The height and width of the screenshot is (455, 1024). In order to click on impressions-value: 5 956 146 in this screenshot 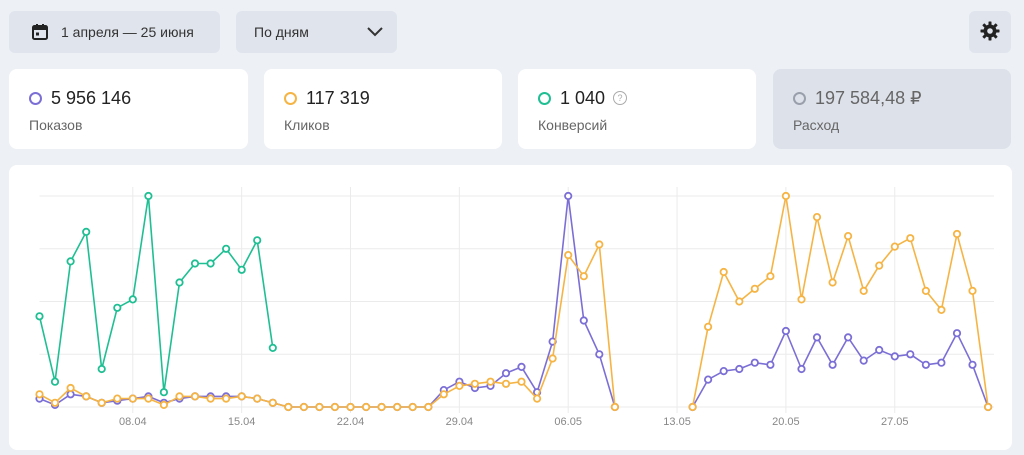, I will do `click(91, 97)`.